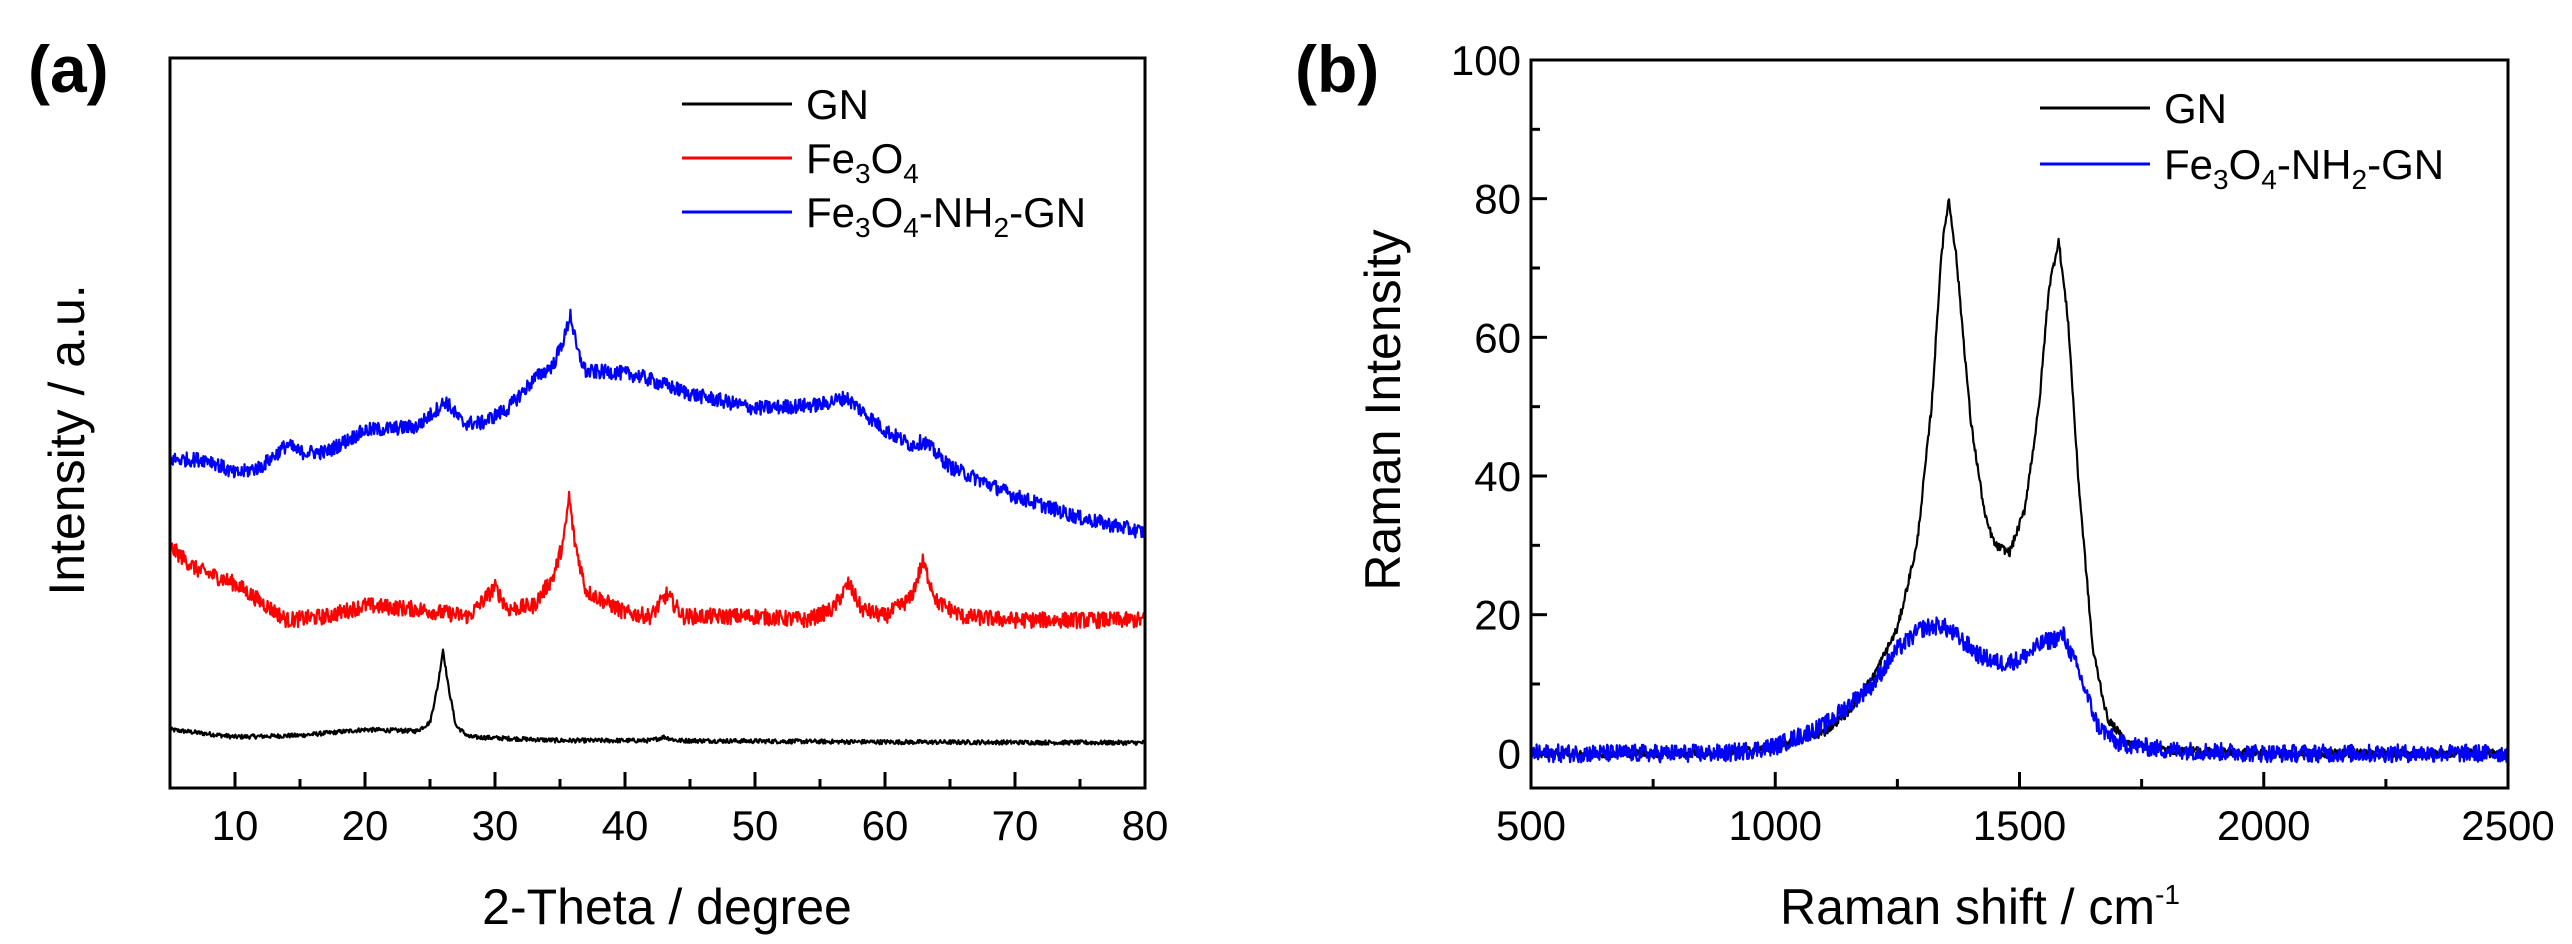  I want to click on panel-b-y-axis-title: Raman Intensity, so click(1383, 409).